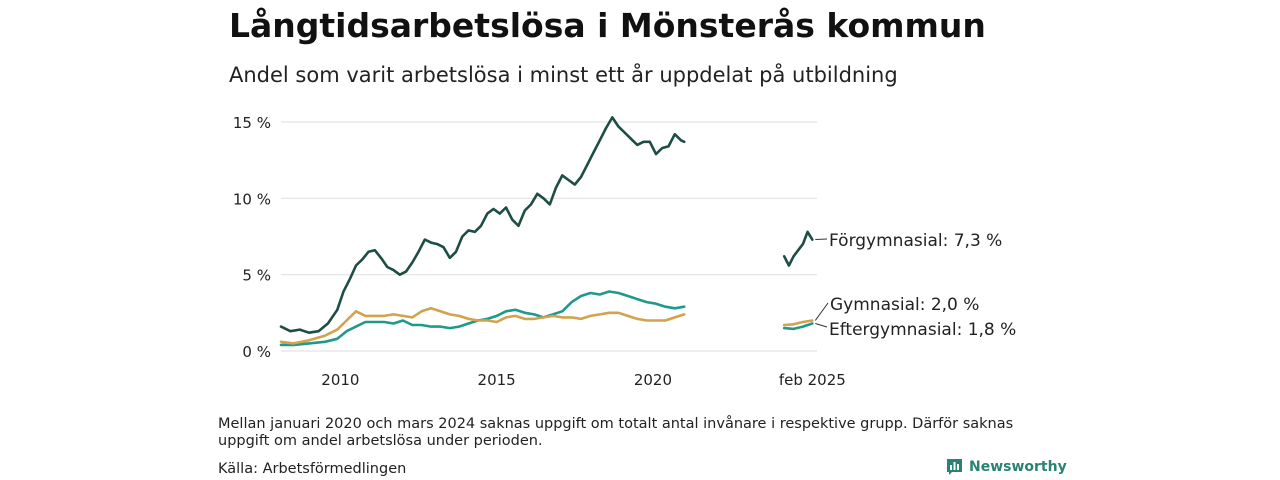 The height and width of the screenshot is (480, 1280). What do you see at coordinates (252, 123) in the screenshot?
I see `y-tick-label: 15 %` at bounding box center [252, 123].